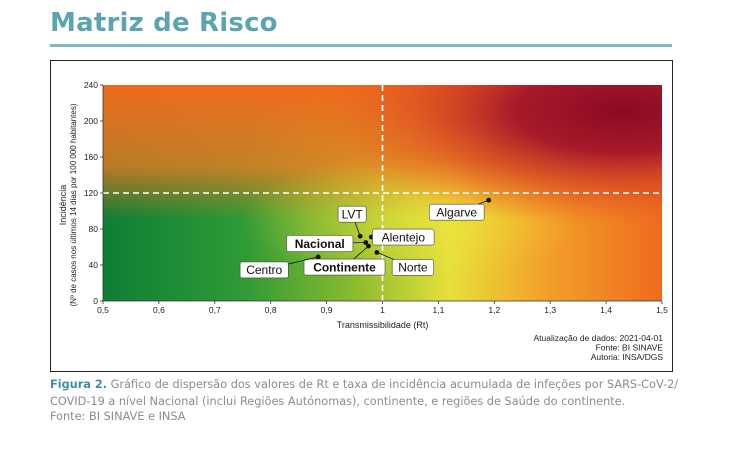 This screenshot has width=730, height=463. I want to click on data-label: Algarve, so click(456, 213).